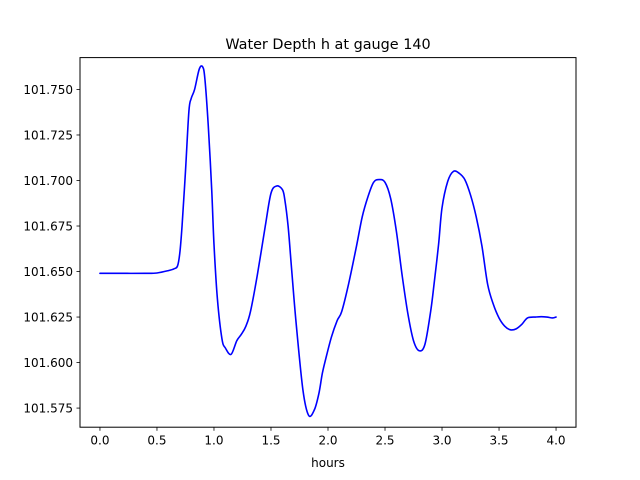 The width and height of the screenshot is (640, 480). What do you see at coordinates (441, 441) in the screenshot?
I see `x-tick-label: 3.0` at bounding box center [441, 441].